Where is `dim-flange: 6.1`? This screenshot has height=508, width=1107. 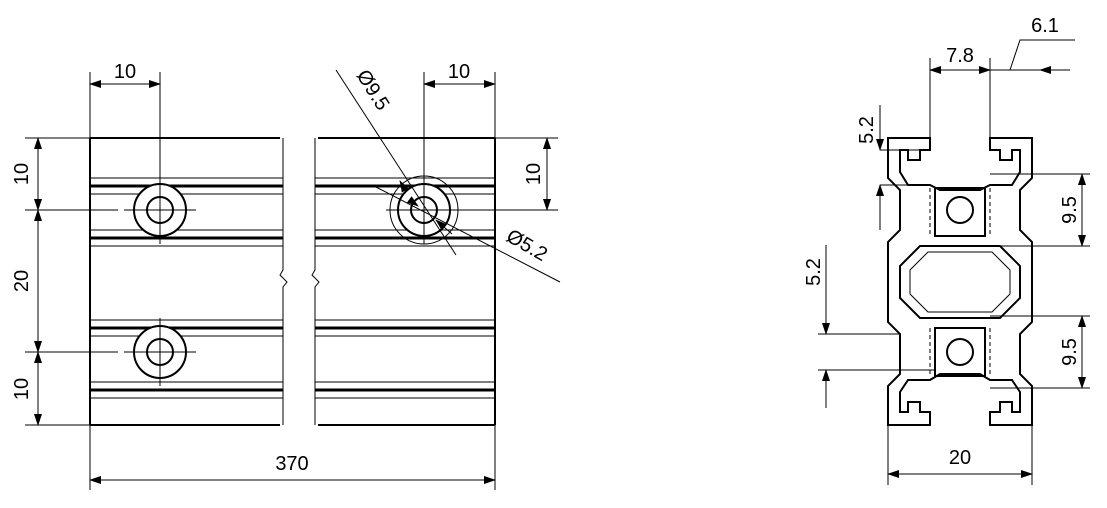
dim-flange: 6.1 is located at coordinates (1045, 26).